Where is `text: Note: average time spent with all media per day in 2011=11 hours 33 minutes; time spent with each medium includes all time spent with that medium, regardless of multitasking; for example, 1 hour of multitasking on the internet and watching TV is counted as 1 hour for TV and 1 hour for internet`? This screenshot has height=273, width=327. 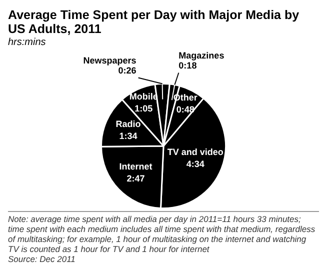 text: Note: average time spent with all media per day in 2011=11 hours 33 minutes; time spent with each medium includes all time spent with that medium, regardless of multitasking; for example, 1 hour of multitasking on the internet and watching TV is counted as 1 hour for TV and 1 hour for internet is located at coordinates (162, 234).